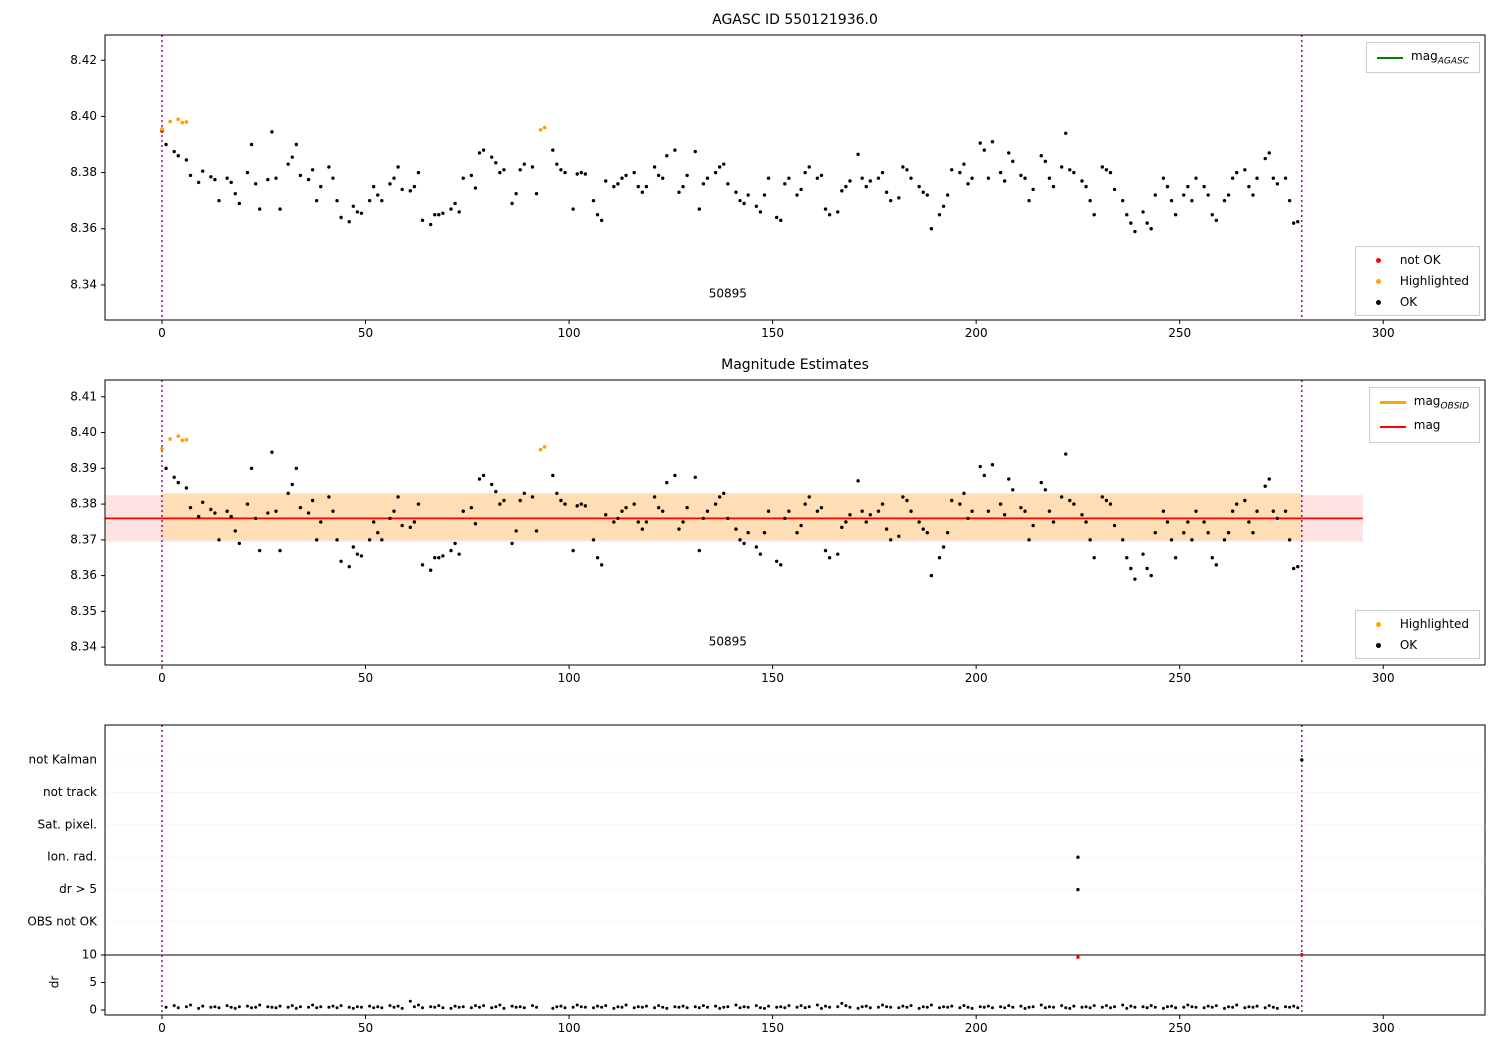 The width and height of the screenshot is (1500, 1050). I want to click on legend-item: mag, so click(1424, 426).